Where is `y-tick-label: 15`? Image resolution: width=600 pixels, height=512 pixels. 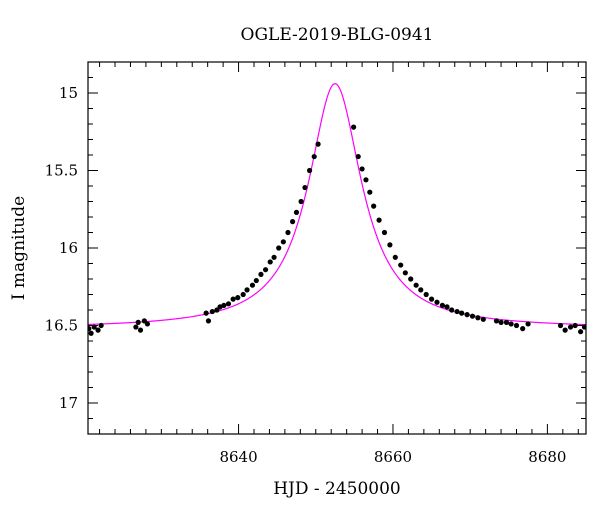
y-tick-label: 15 is located at coordinates (68, 93).